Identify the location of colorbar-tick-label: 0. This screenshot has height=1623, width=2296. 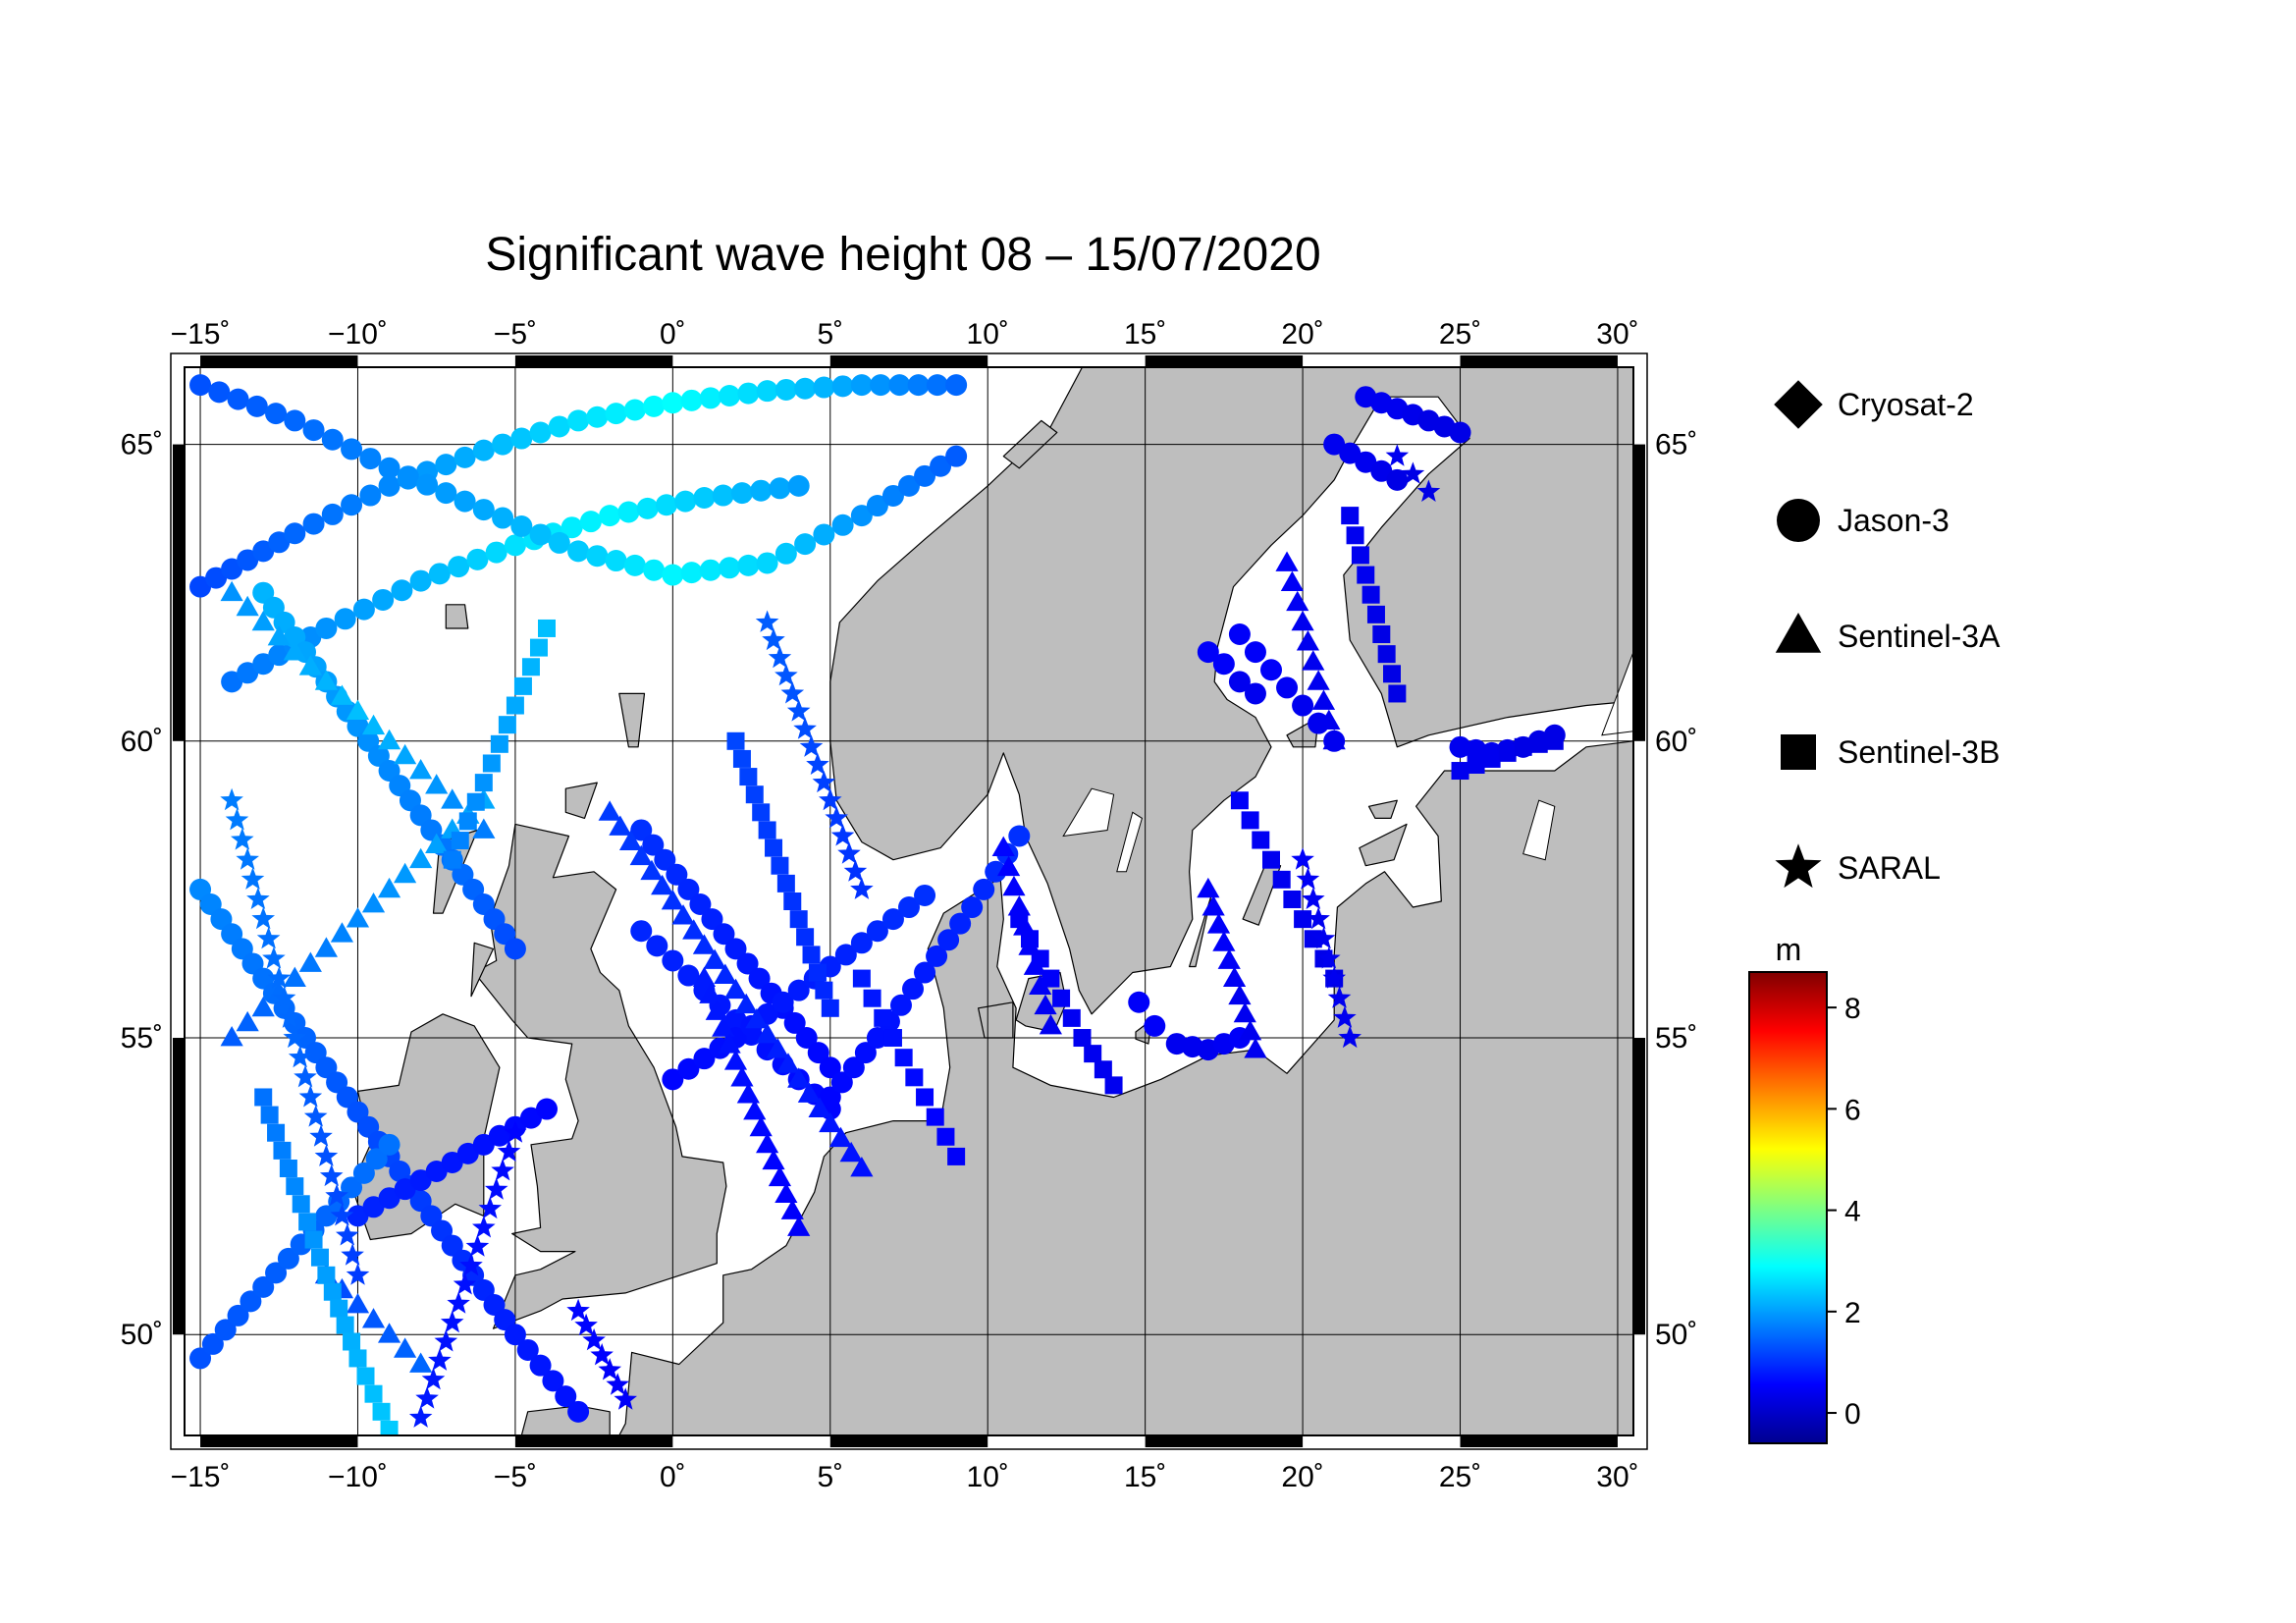
(1853, 1414).